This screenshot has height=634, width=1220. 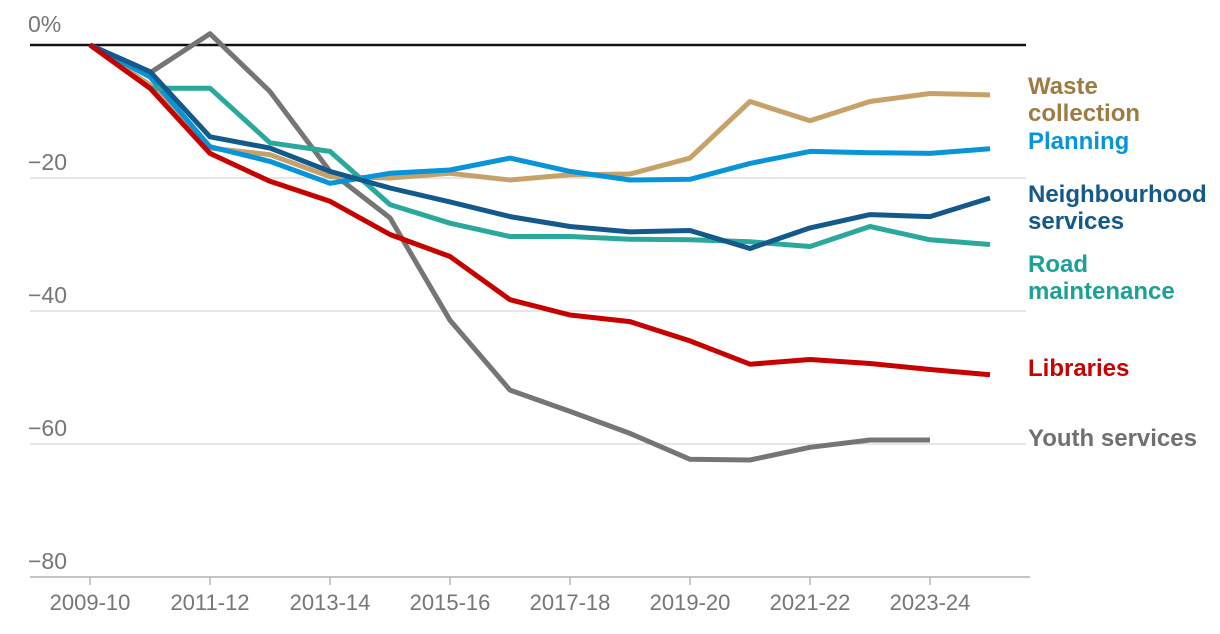 I want to click on y-axis-tick-label: 0%, so click(x=44, y=24).